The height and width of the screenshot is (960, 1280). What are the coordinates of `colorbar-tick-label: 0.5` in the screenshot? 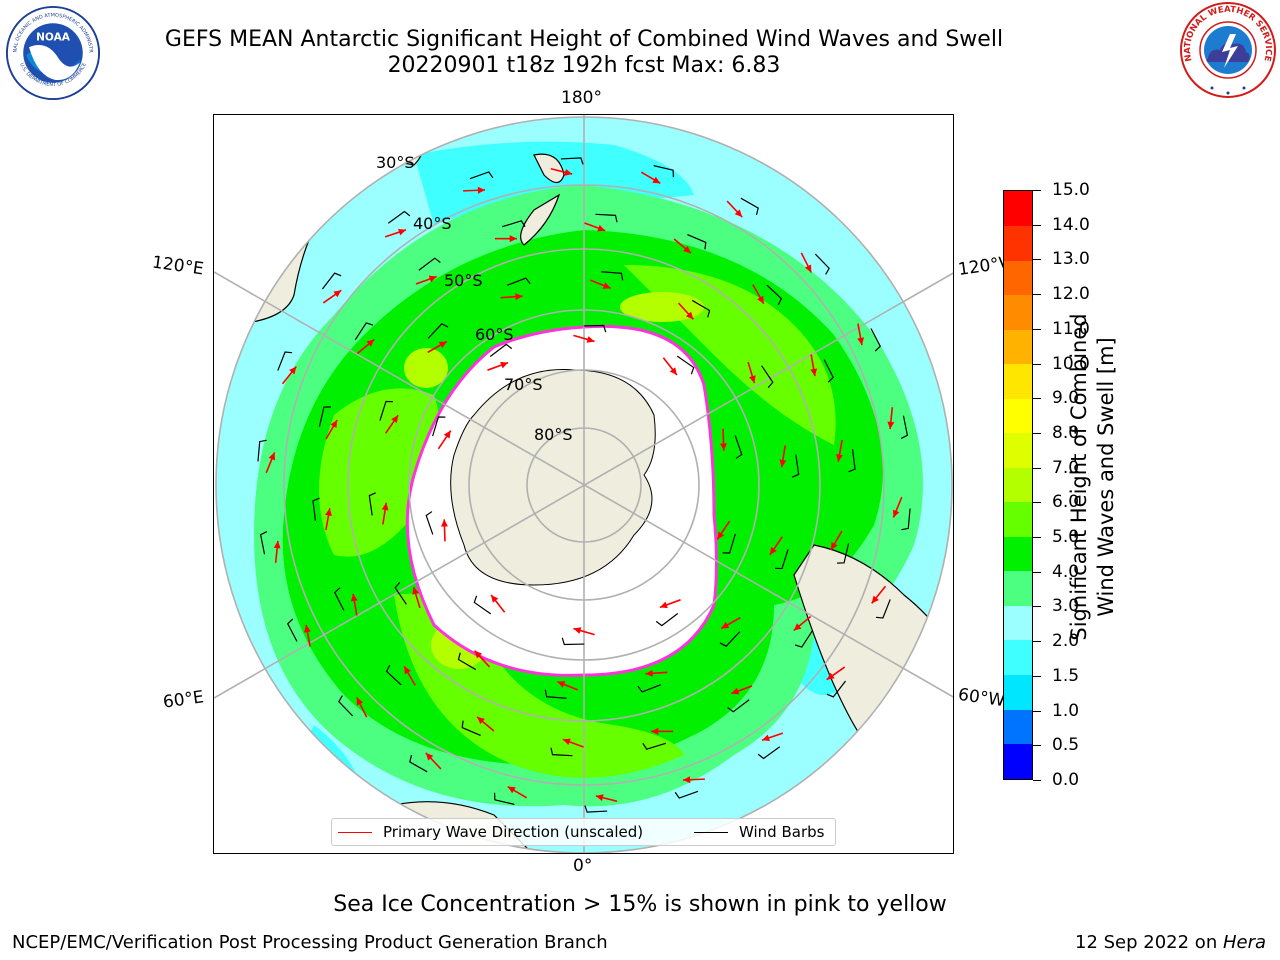 It's located at (1066, 745).